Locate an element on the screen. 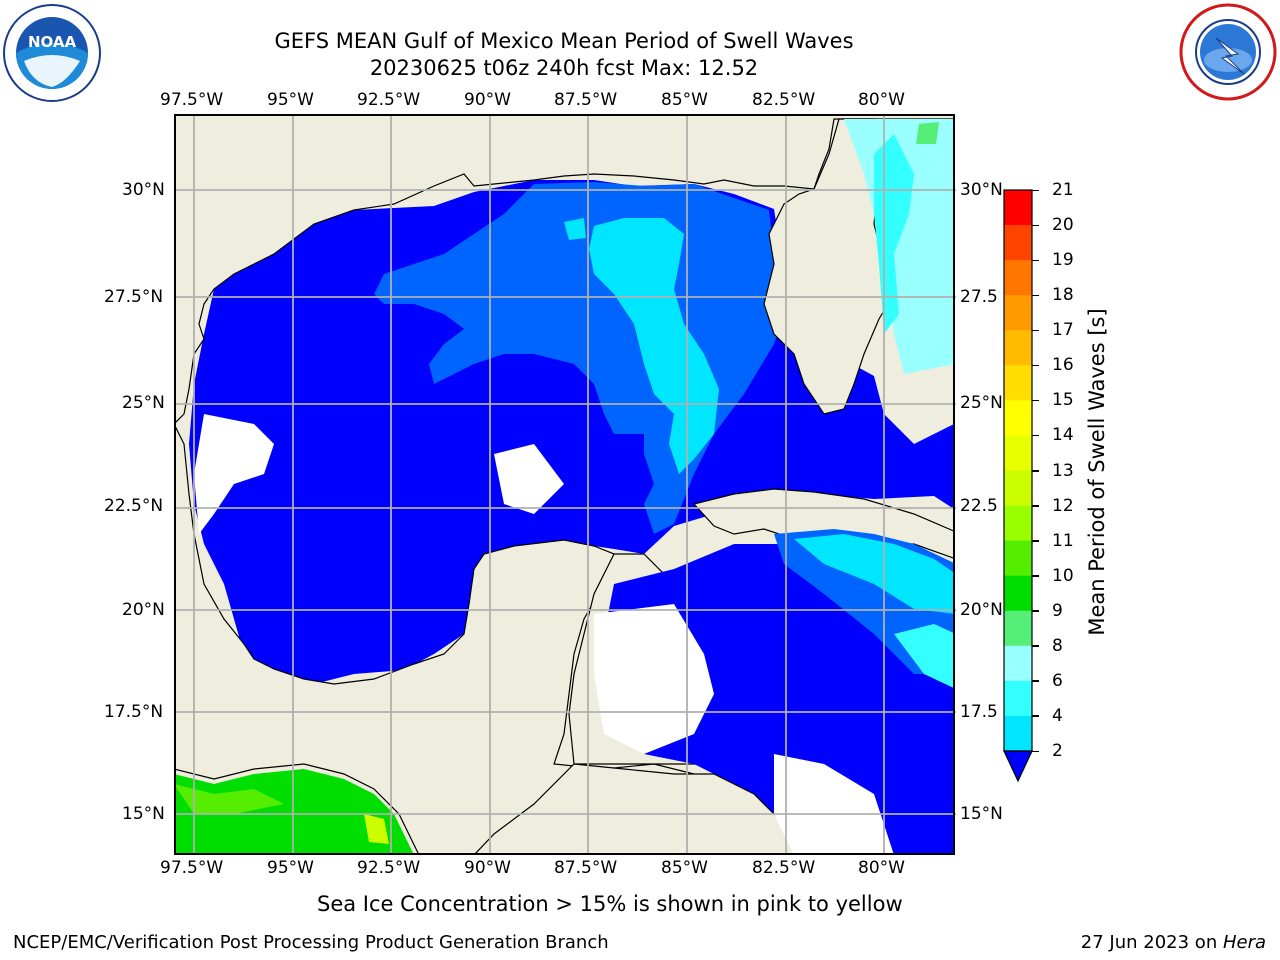 Image resolution: width=1280 pixels, height=960 pixels. atlantic-water-light is located at coordinates (899, 246).